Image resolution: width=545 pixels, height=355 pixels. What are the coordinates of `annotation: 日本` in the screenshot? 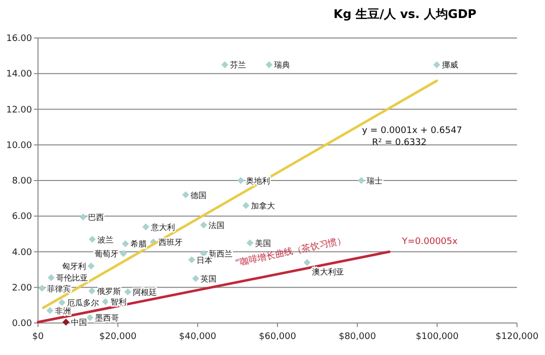 It's located at (204, 260).